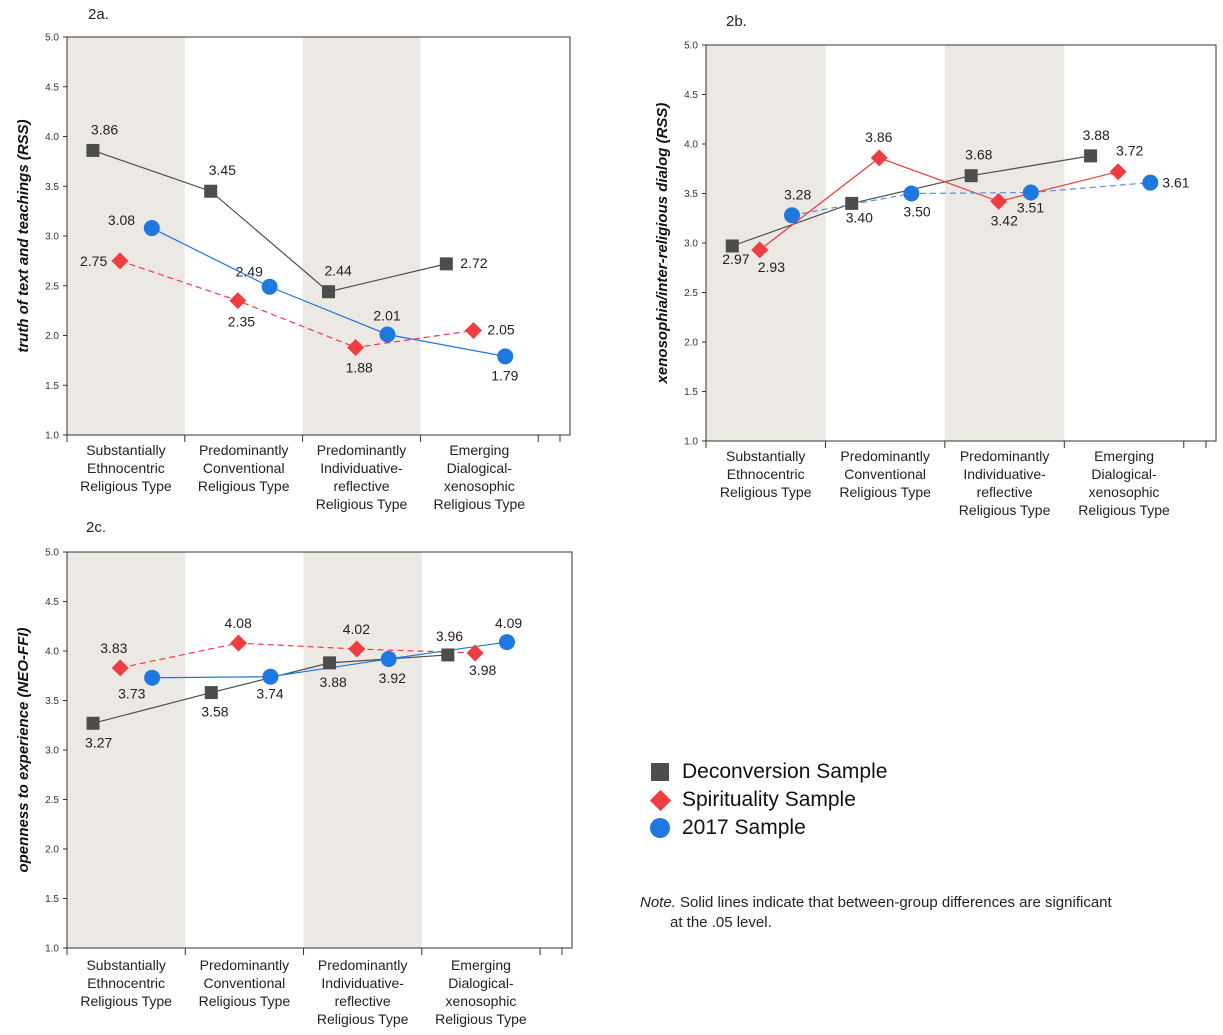 Image resolution: width=1223 pixels, height=1035 pixels. Describe the element at coordinates (660, 772) in the screenshot. I see `square-marker-icon` at that location.